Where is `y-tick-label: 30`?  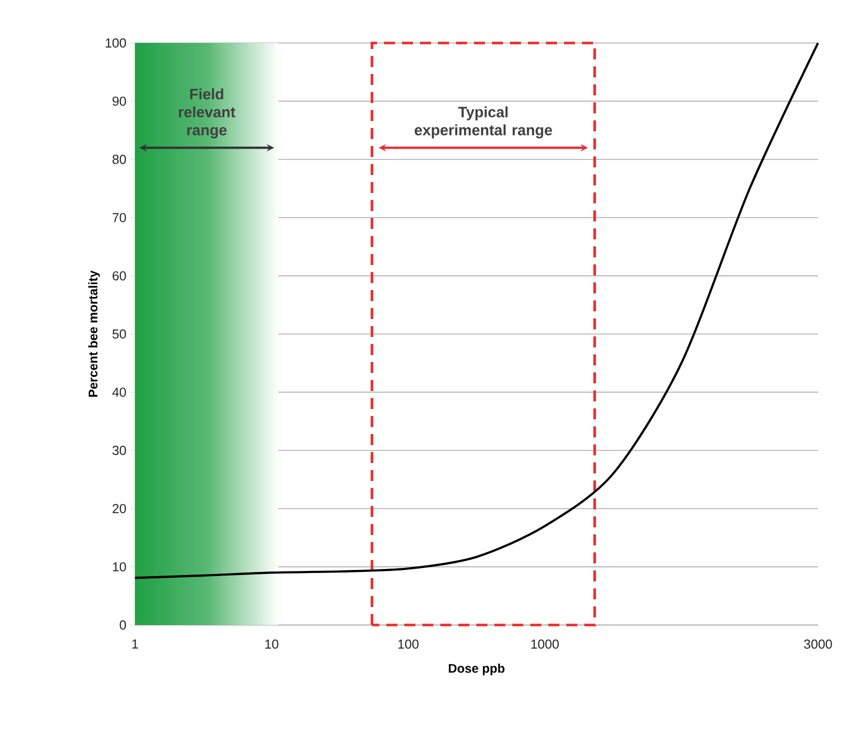 y-tick-label: 30 is located at coordinates (119, 450).